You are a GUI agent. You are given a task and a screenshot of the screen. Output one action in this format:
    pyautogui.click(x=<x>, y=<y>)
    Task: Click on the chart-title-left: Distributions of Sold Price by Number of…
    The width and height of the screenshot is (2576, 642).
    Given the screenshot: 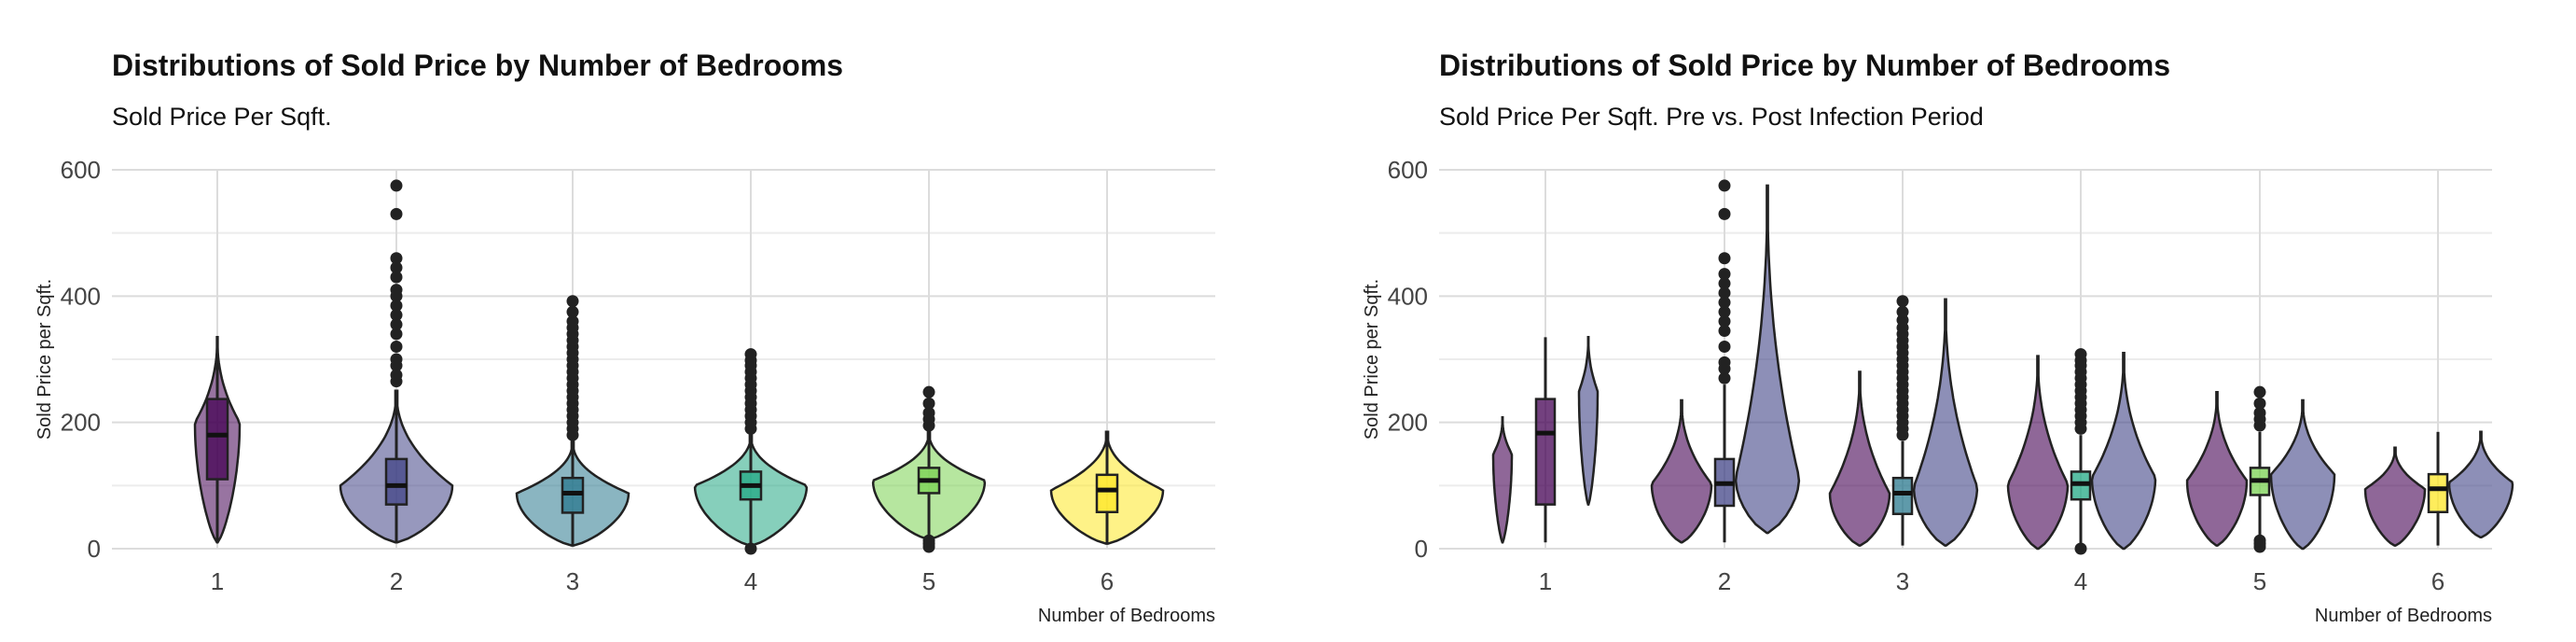 What is the action you would take?
    pyautogui.click(x=478, y=65)
    